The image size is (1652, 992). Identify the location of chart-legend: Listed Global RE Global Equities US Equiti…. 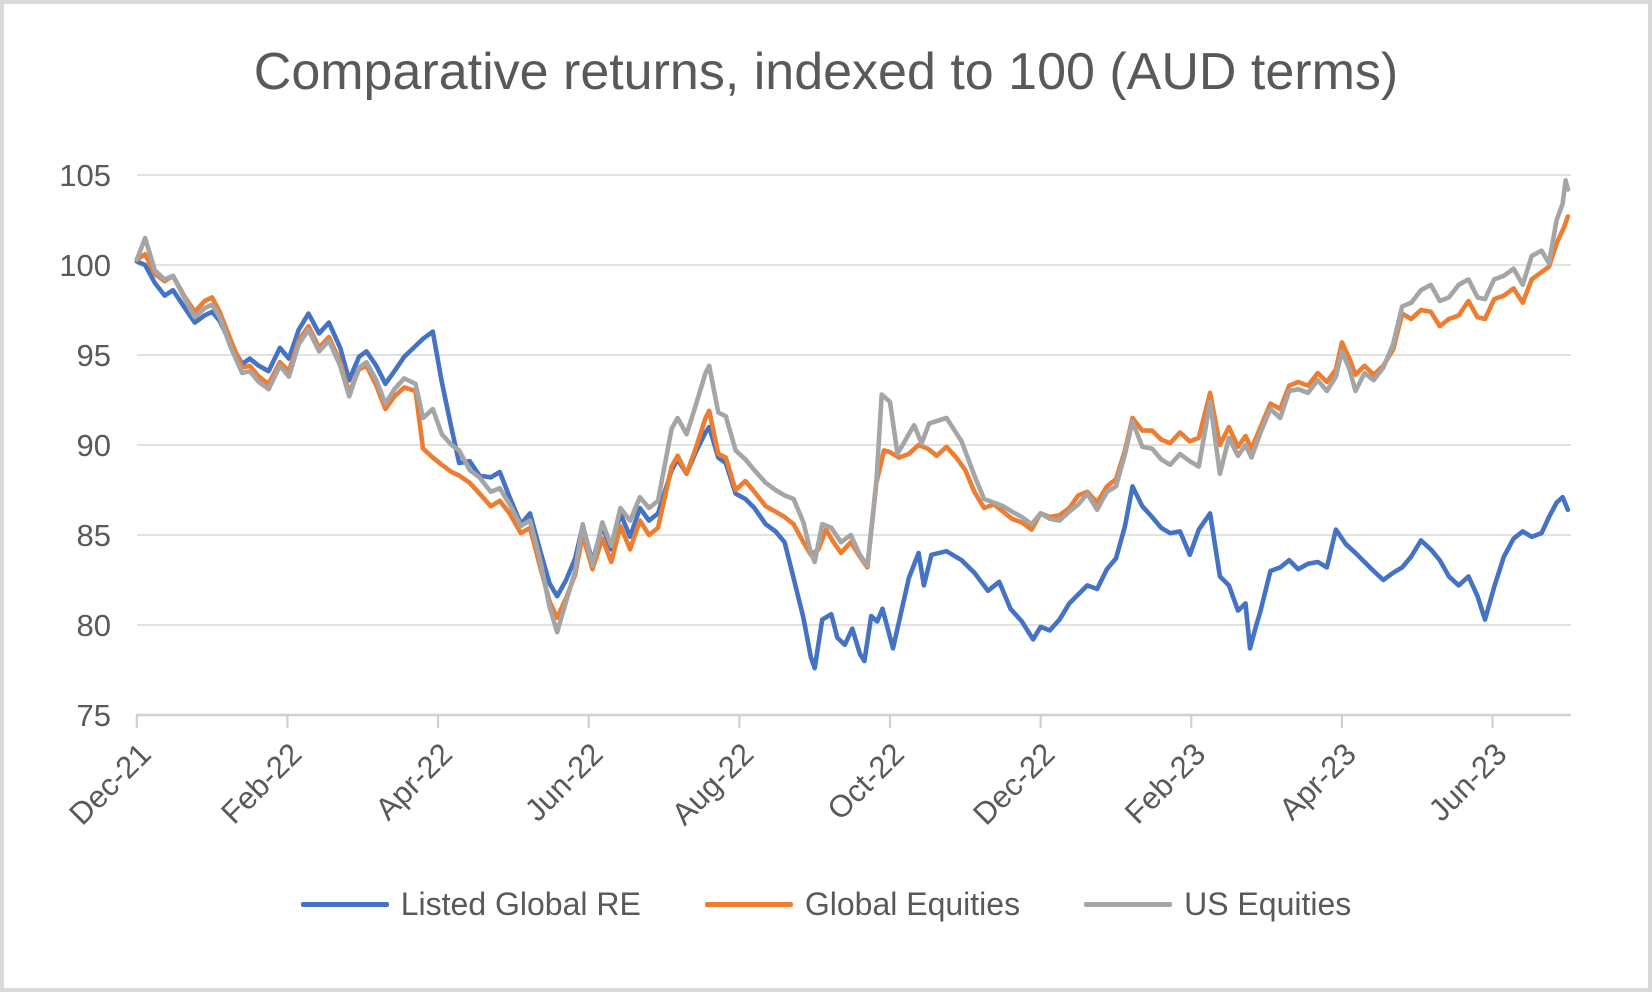
(826, 904).